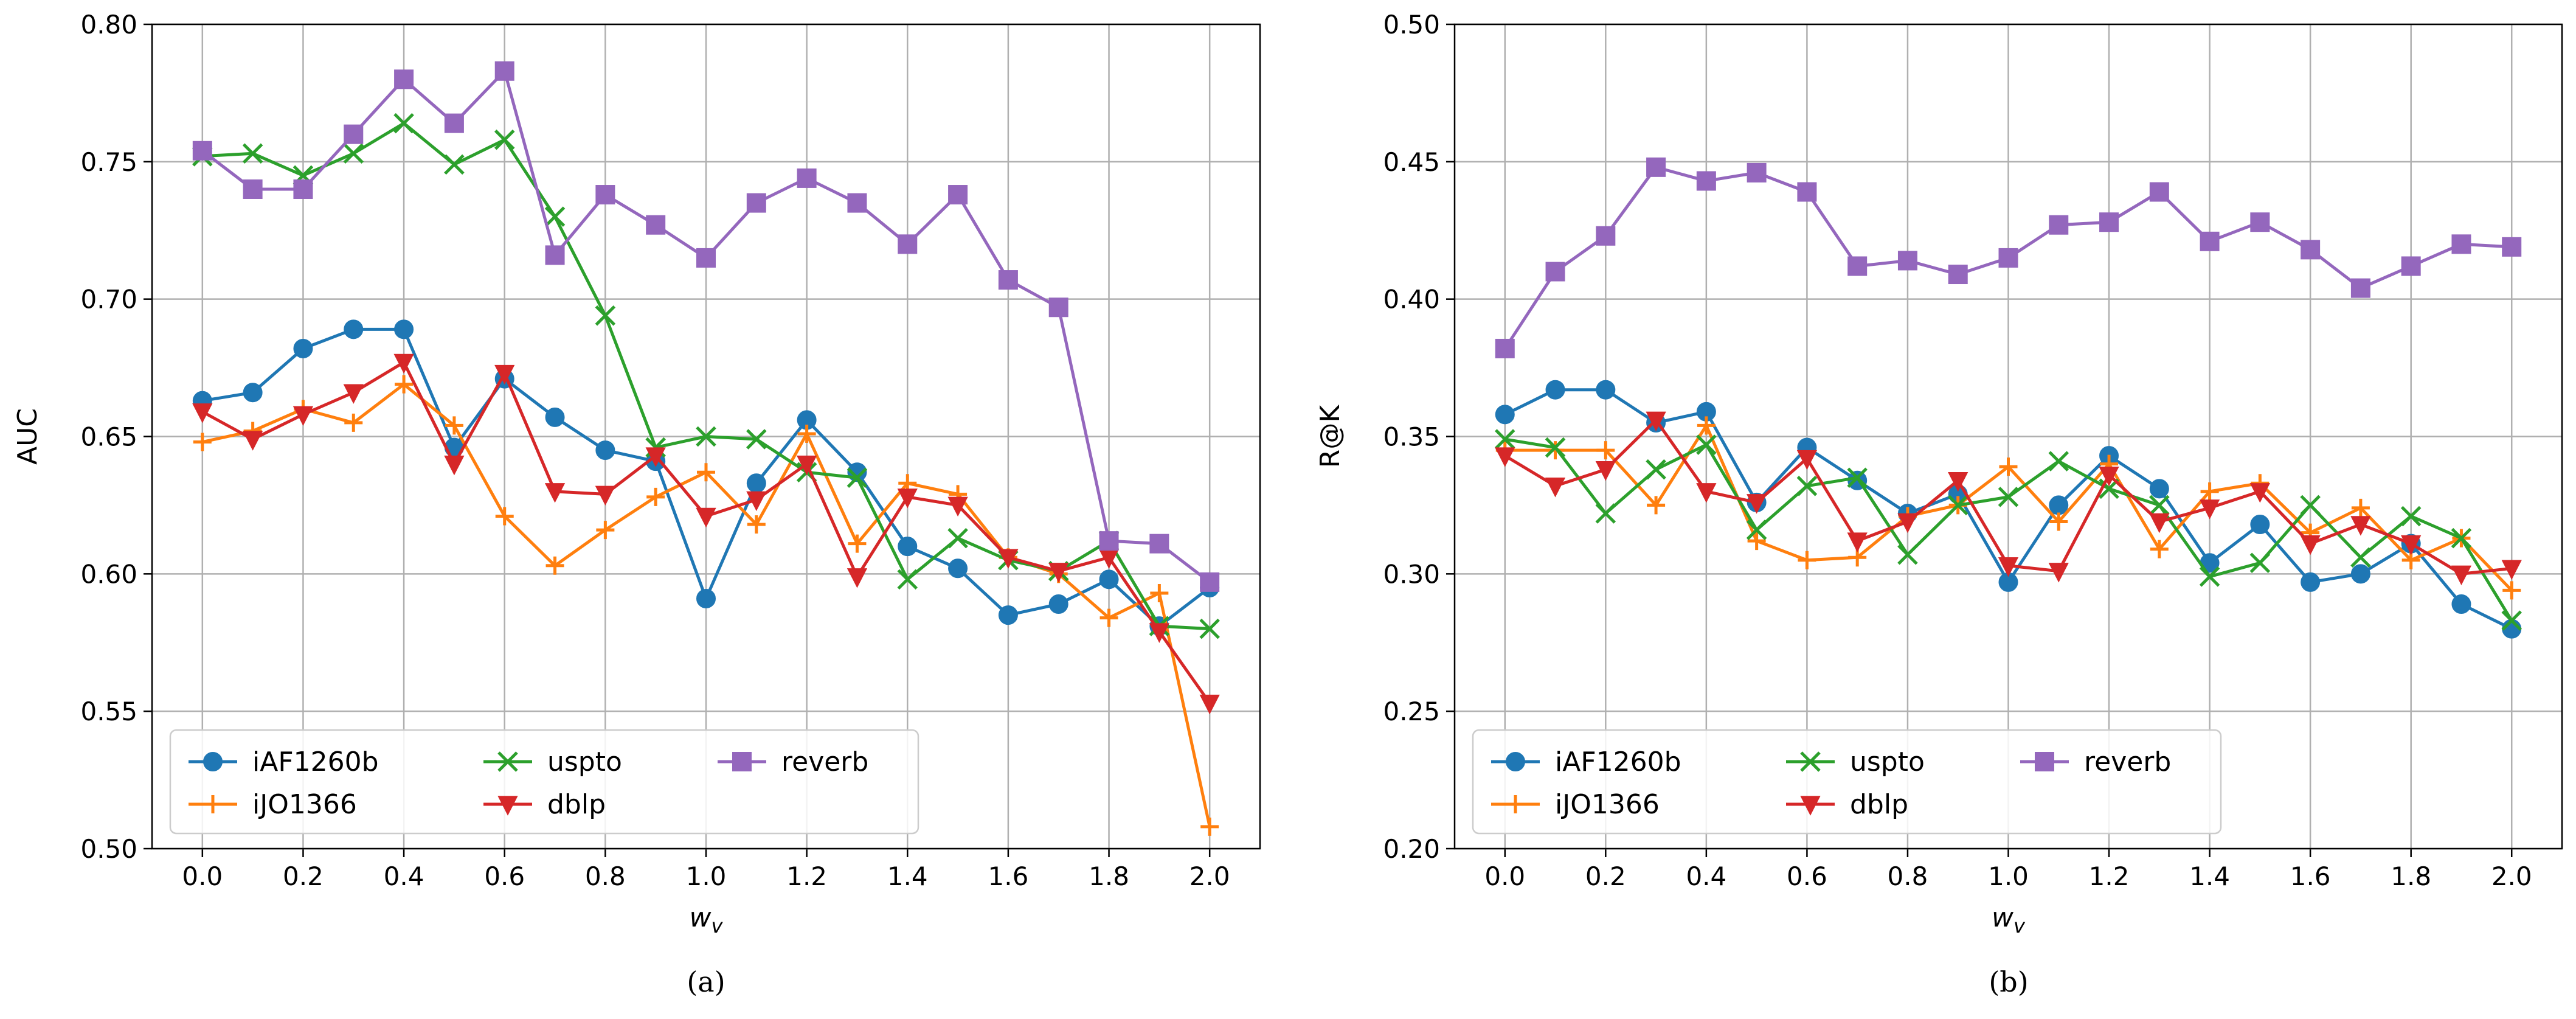 The height and width of the screenshot is (1019, 2576). What do you see at coordinates (1411, 25) in the screenshot?
I see `y-tick-label: 0.50` at bounding box center [1411, 25].